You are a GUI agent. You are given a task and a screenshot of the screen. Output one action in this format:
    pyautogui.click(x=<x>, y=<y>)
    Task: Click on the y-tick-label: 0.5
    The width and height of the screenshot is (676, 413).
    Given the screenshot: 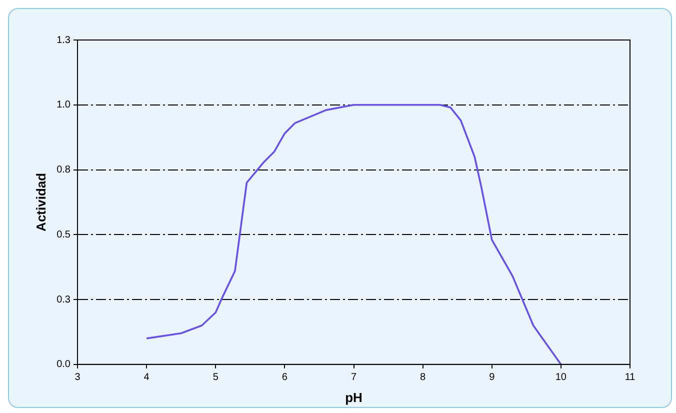 What is the action you would take?
    pyautogui.click(x=63, y=234)
    